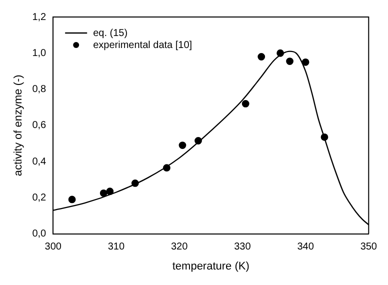 This screenshot has height=285, width=388. Describe the element at coordinates (18, 125) in the screenshot. I see `y-axis-title: activity of enzyme (-)` at that location.